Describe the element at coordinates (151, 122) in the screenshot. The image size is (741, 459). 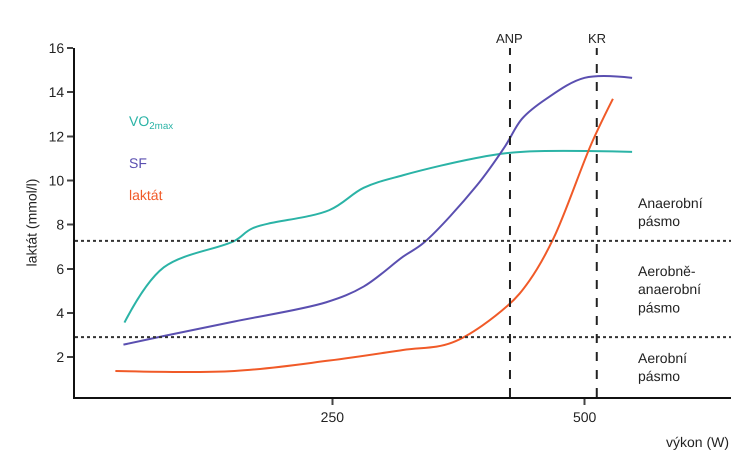
I see `text: VO$_{2max}$` at that location.